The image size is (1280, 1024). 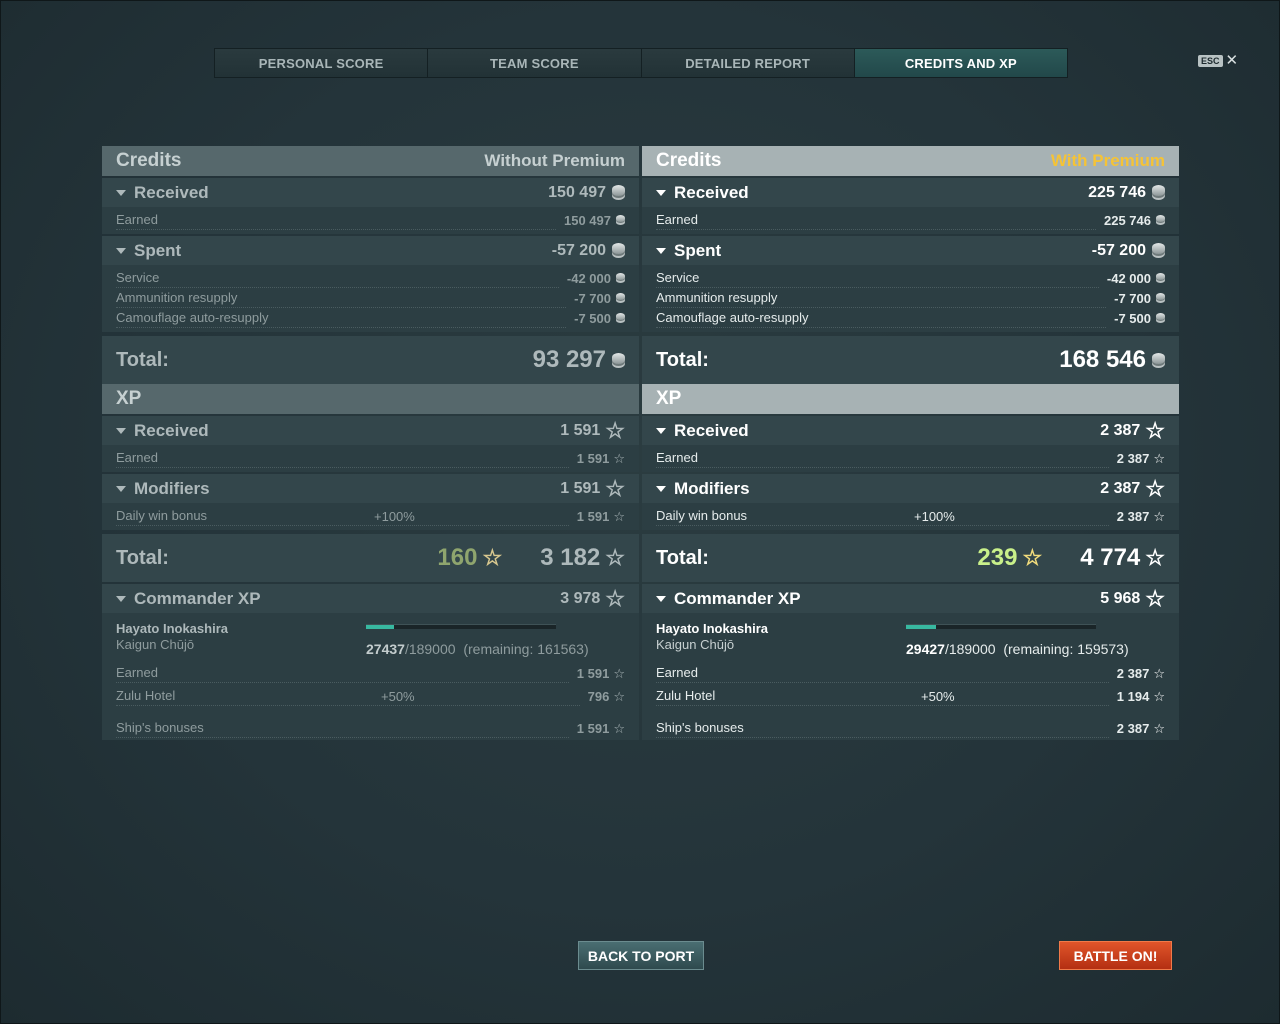 I want to click on commander-name: Hayato Inokashira, so click(x=712, y=628).